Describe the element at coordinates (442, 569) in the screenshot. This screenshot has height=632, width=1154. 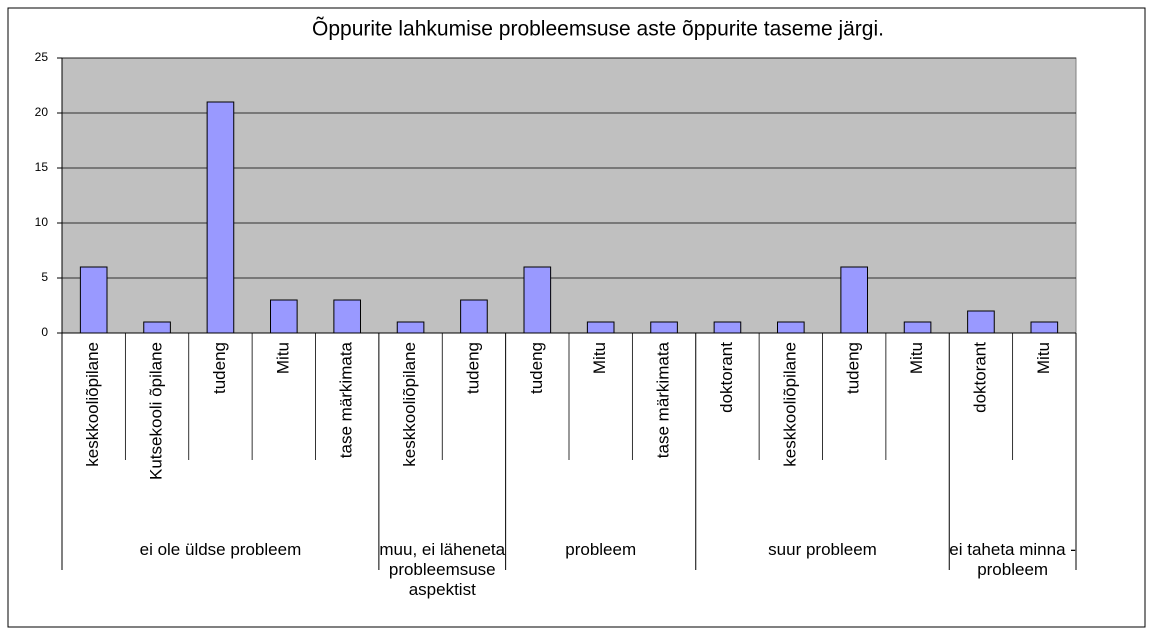
I see `group-label: muu, ei läheneta probleemsuse aspektist` at that location.